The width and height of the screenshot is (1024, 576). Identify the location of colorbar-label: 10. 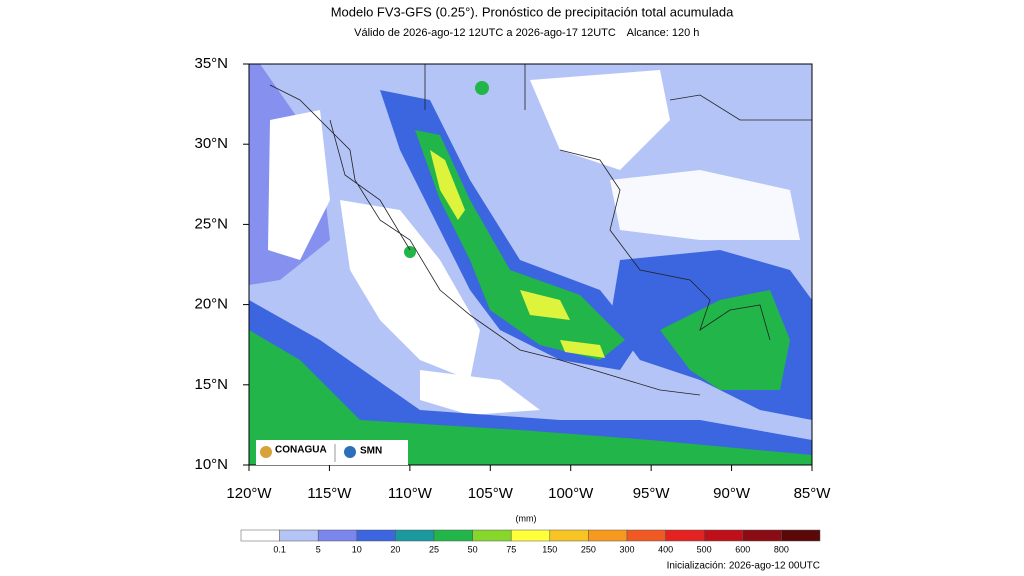
(357, 549).